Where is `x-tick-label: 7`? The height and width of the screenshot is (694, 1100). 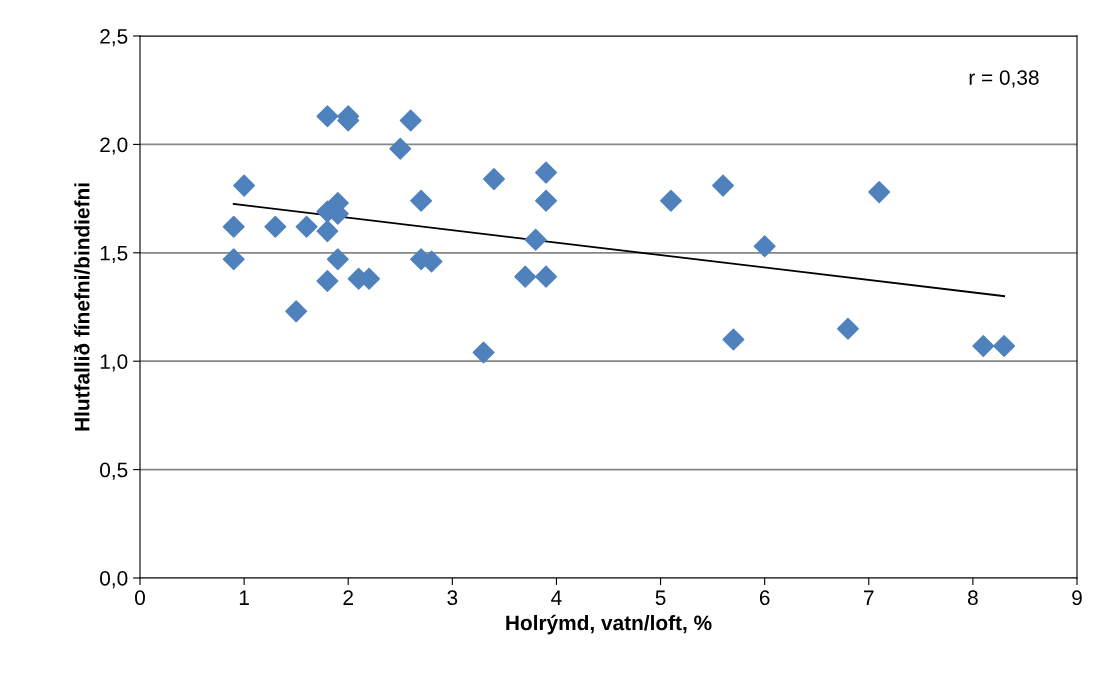 x-tick-label: 7 is located at coordinates (869, 597).